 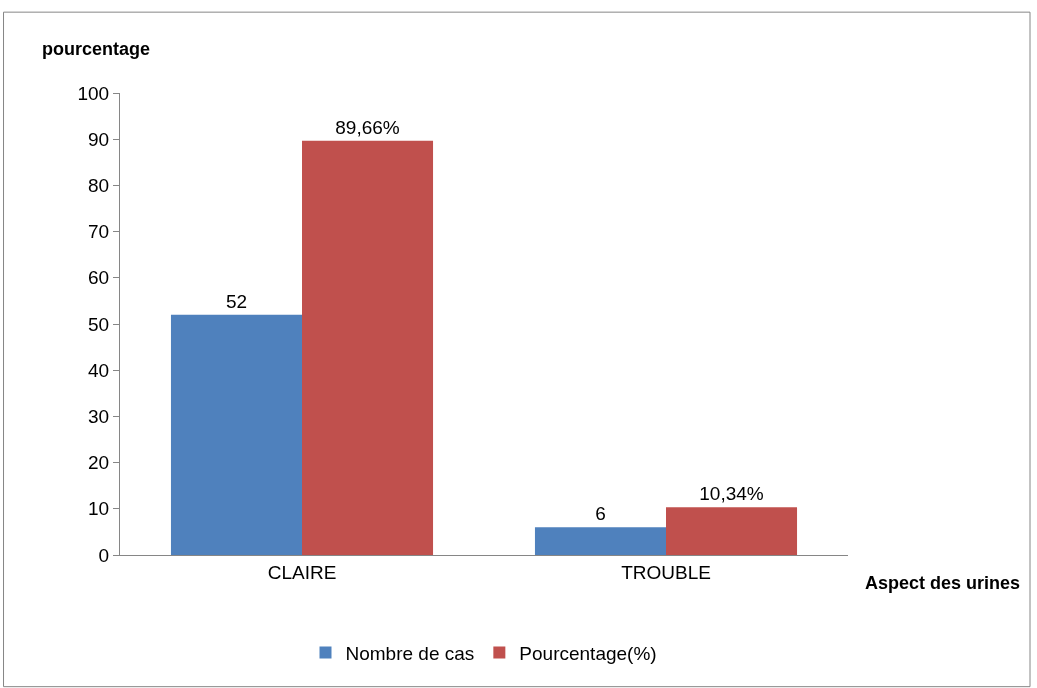 What do you see at coordinates (99, 278) in the screenshot?
I see `y-tick-label: 60` at bounding box center [99, 278].